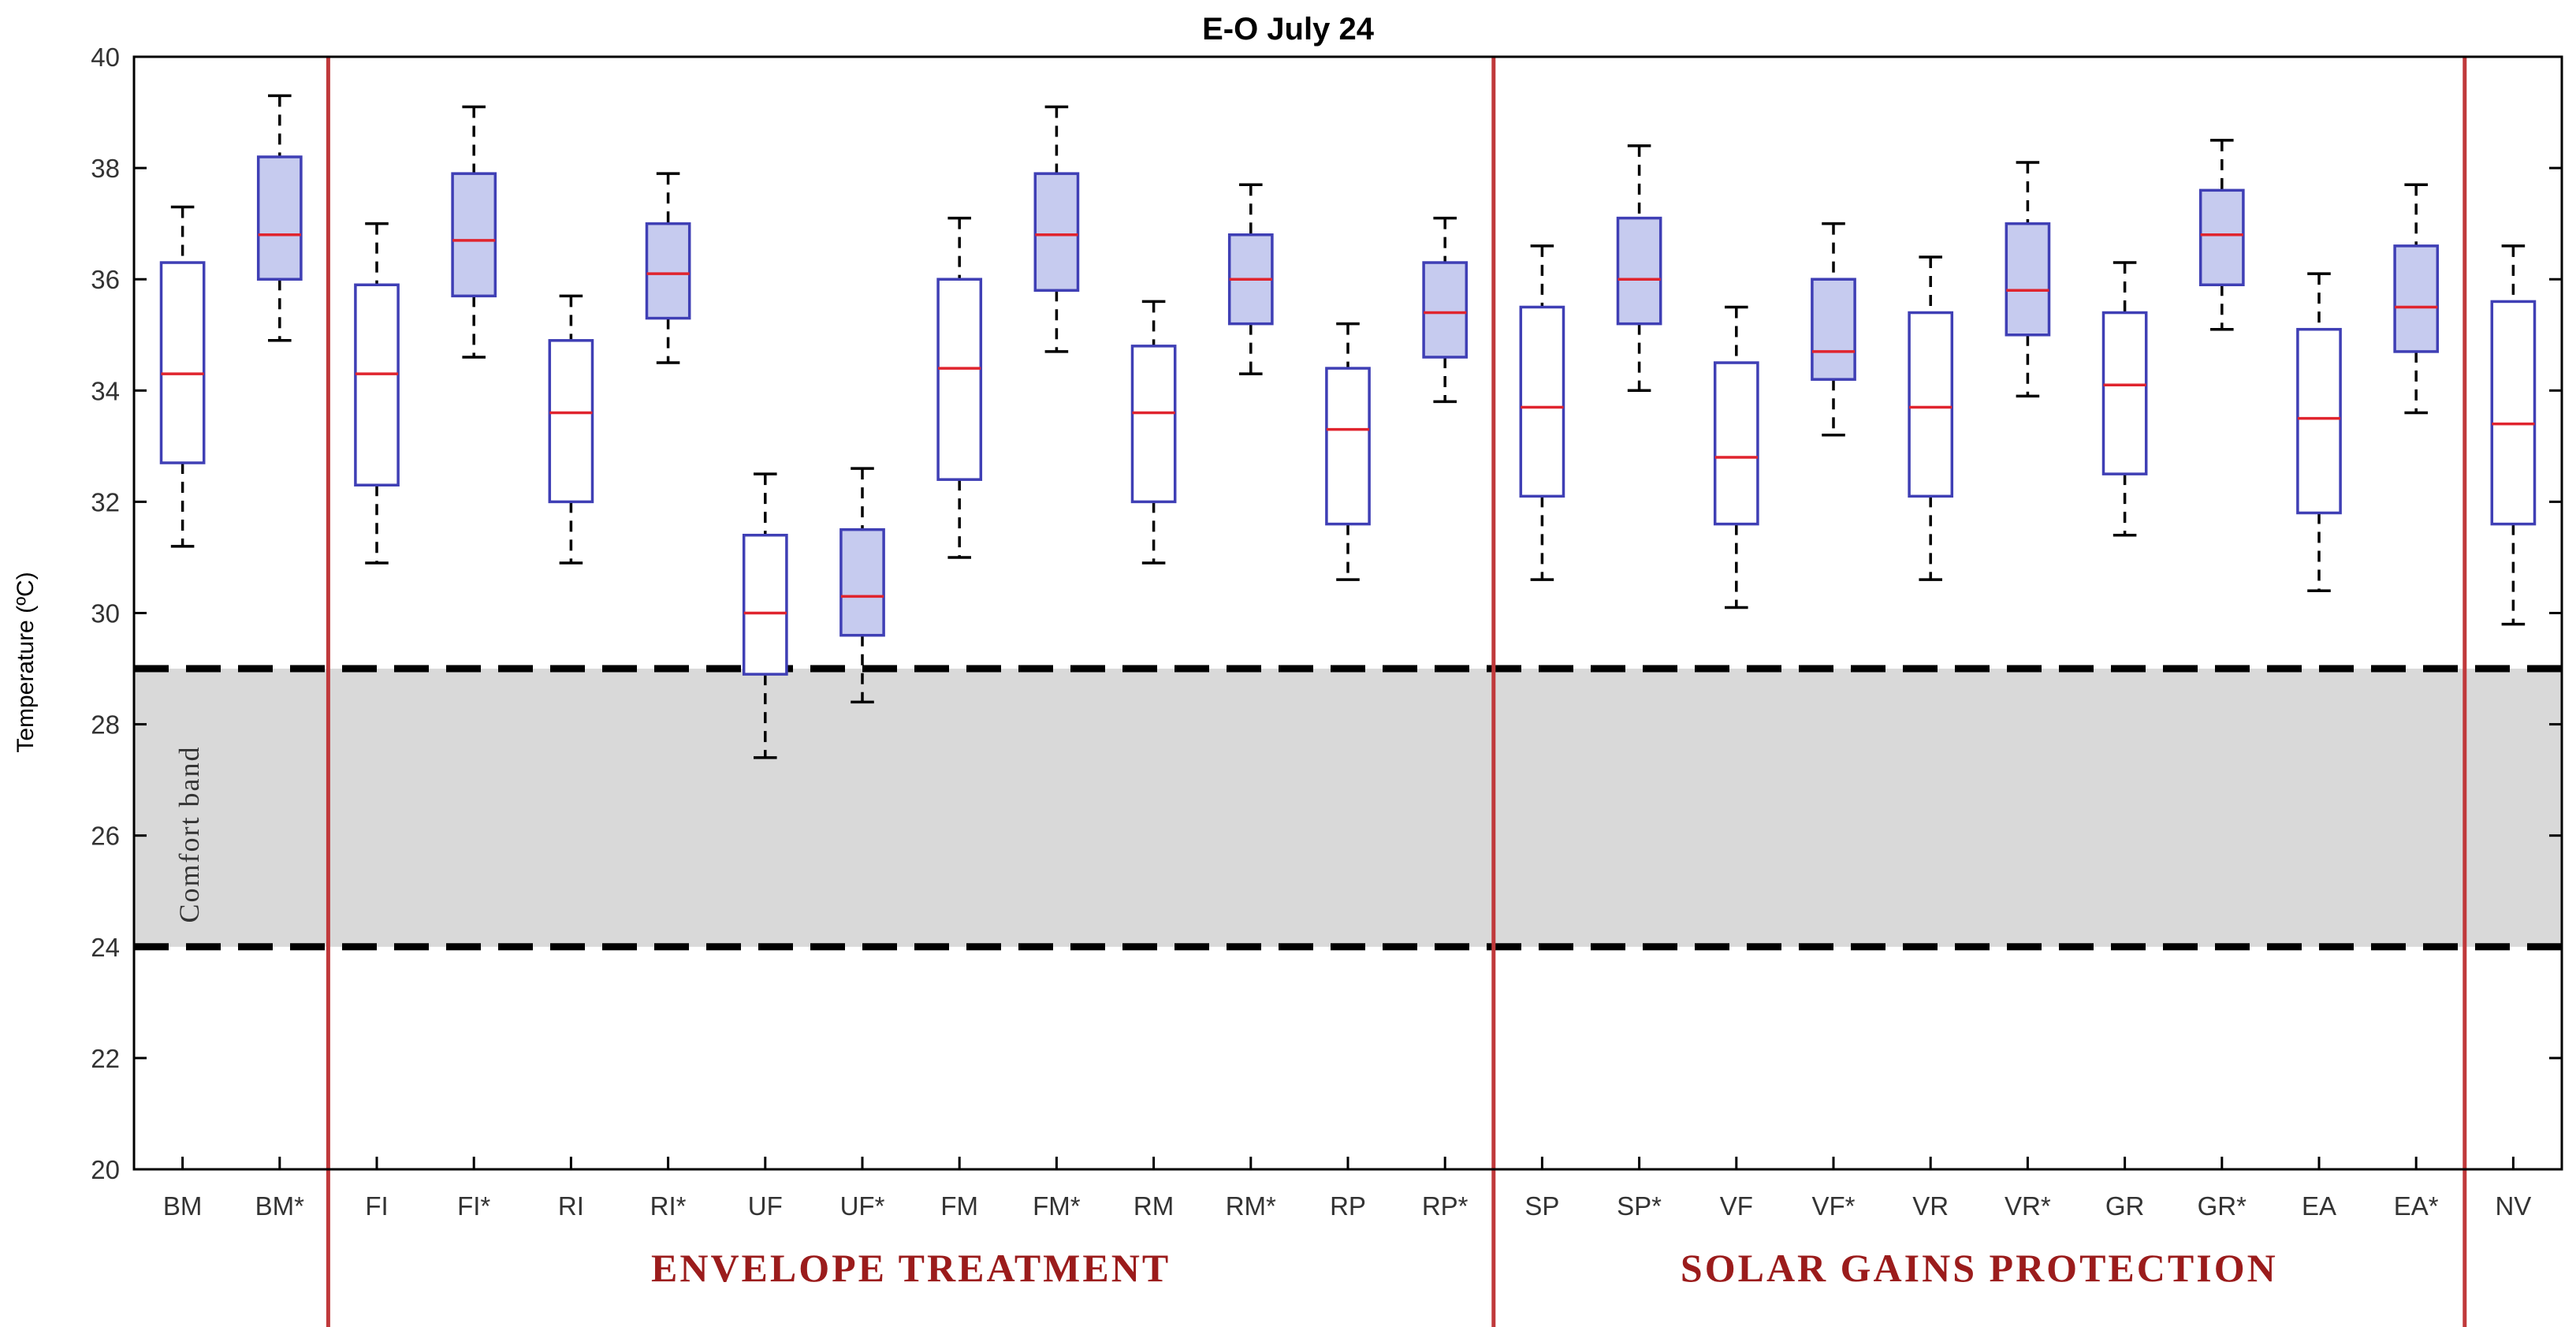 Image resolution: width=2576 pixels, height=1327 pixels. What do you see at coordinates (1541, 1206) in the screenshot?
I see `x-tick-label: SP` at bounding box center [1541, 1206].